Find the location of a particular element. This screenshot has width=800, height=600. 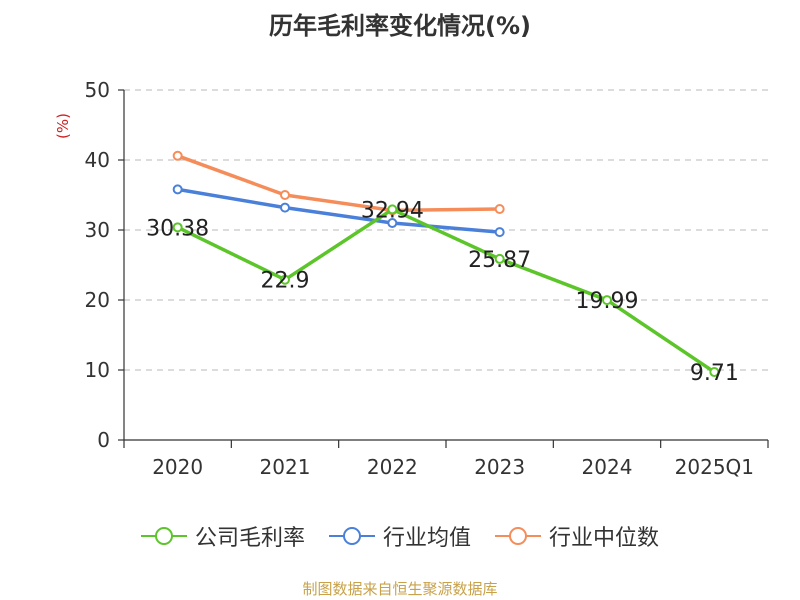

data-label: 32.94 is located at coordinates (392, 210).